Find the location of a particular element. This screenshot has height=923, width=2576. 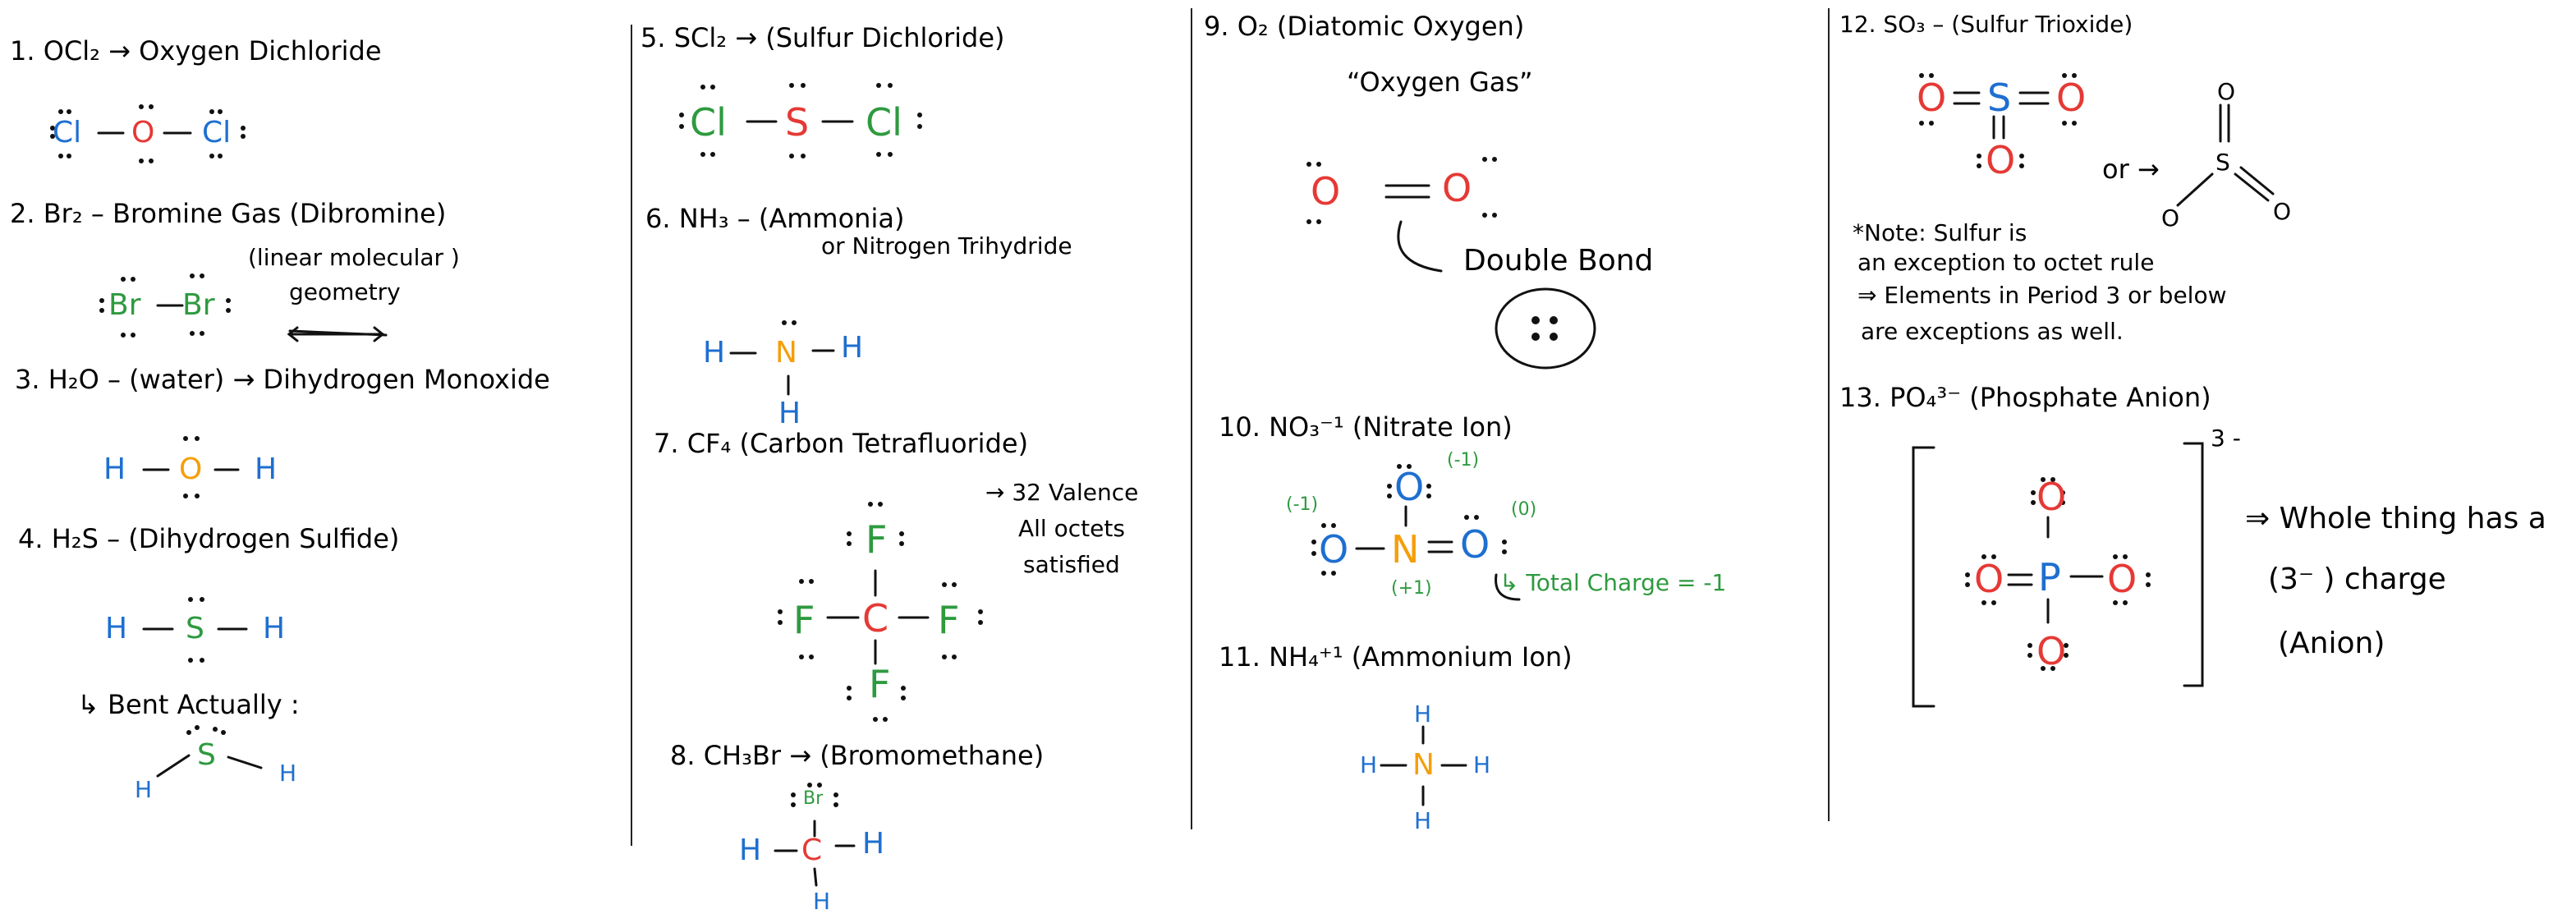

scl2-cl-left: Cl is located at coordinates (708, 122).